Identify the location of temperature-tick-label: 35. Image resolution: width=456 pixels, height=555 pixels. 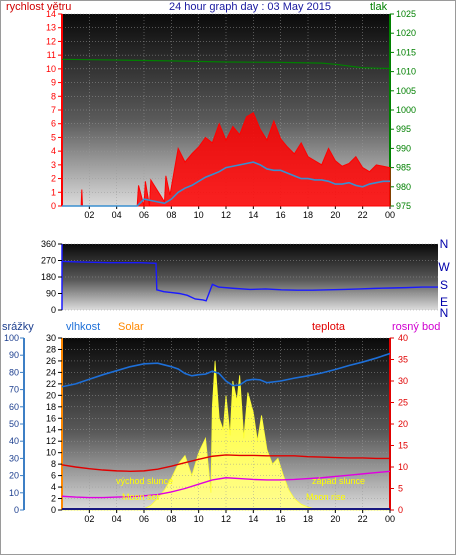
(403, 360).